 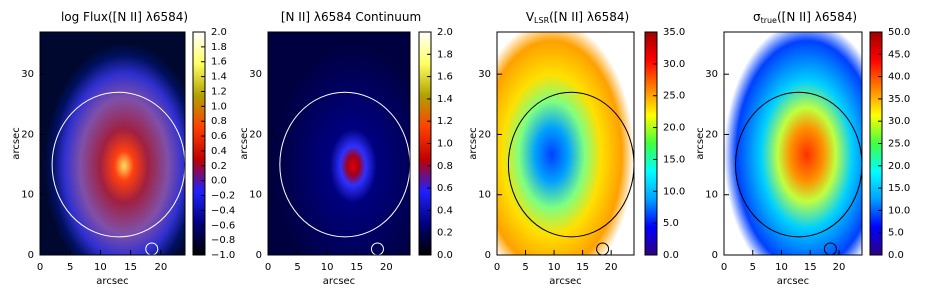 I want to click on colorbar-tick-label: 40.0, so click(x=899, y=77).